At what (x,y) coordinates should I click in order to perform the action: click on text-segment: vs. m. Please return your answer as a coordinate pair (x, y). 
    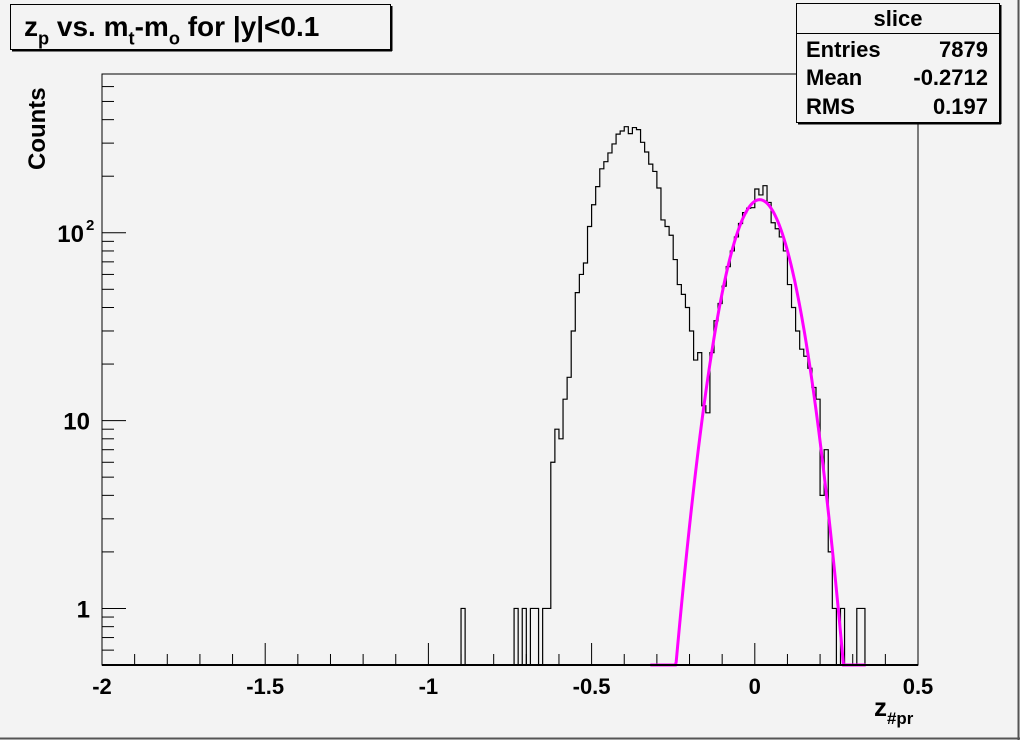
    Looking at the image, I should click on (88, 26).